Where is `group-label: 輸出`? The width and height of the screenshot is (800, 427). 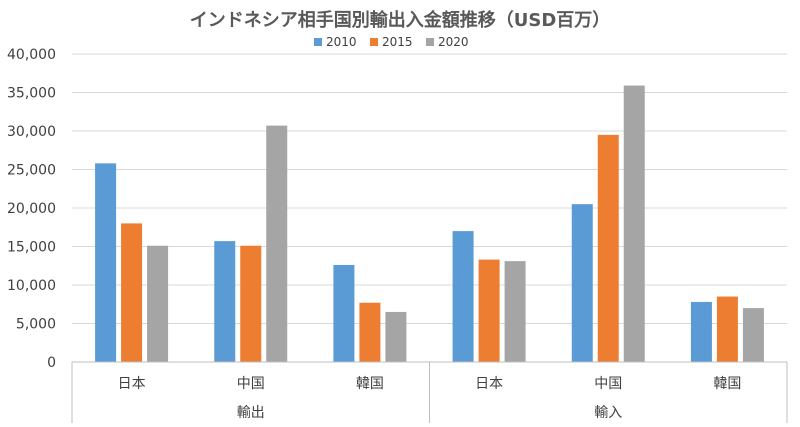 group-label: 輸出 is located at coordinates (251, 413).